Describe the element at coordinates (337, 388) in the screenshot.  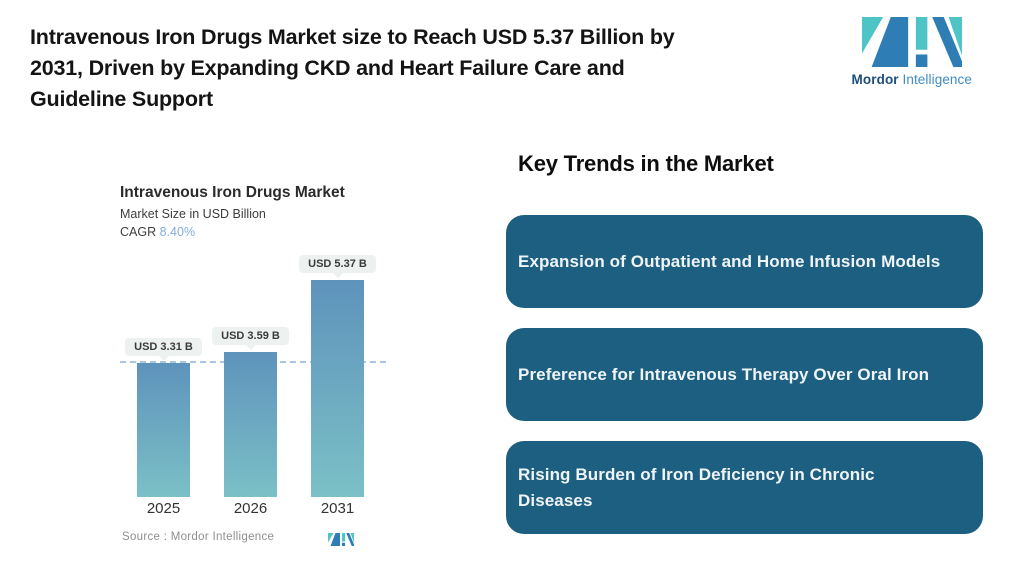
I see `bar-2031` at that location.